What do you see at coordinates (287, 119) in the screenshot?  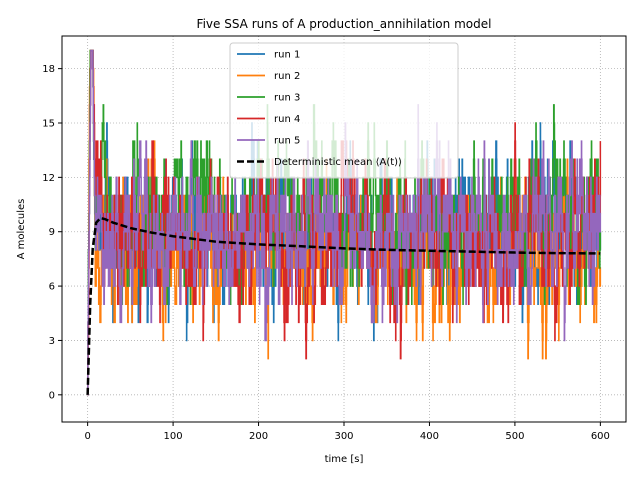 I see `legend-label: run 4` at bounding box center [287, 119].